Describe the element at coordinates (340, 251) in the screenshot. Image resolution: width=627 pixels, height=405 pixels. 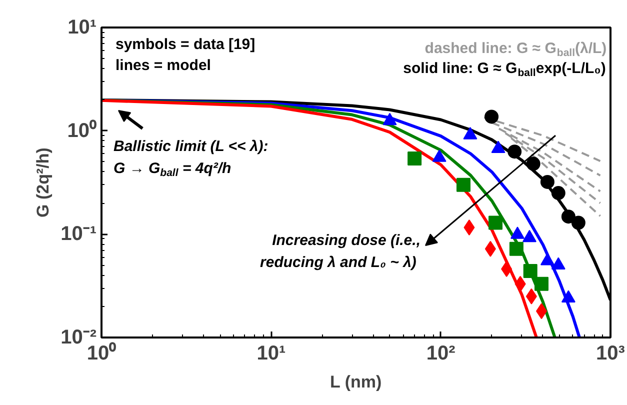
I see `annotation: Increasing dose (i.e., reducing λ and L₀ ~ λ)` at that location.